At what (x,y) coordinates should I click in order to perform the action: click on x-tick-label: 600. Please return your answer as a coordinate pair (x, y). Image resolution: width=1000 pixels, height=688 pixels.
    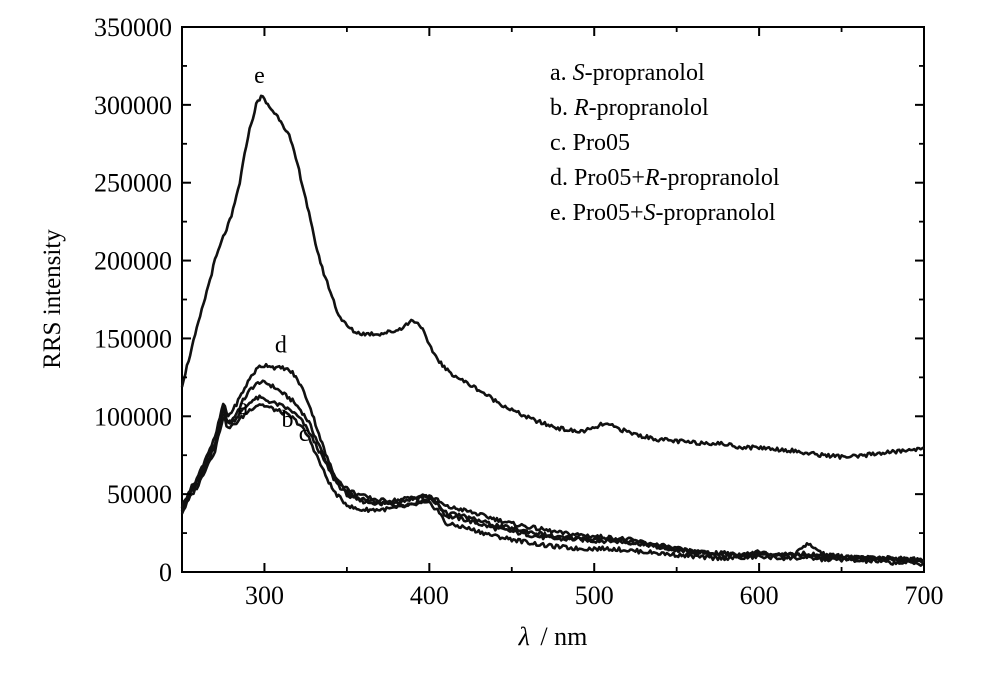
    Looking at the image, I should click on (759, 595).